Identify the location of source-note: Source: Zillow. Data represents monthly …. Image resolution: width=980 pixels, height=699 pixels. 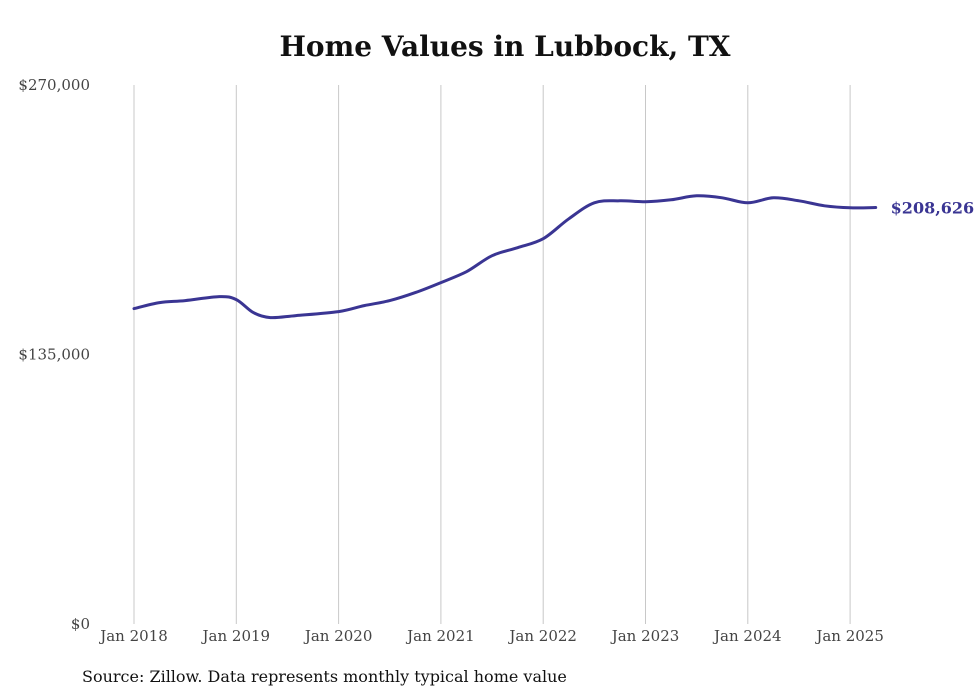
(324, 676).